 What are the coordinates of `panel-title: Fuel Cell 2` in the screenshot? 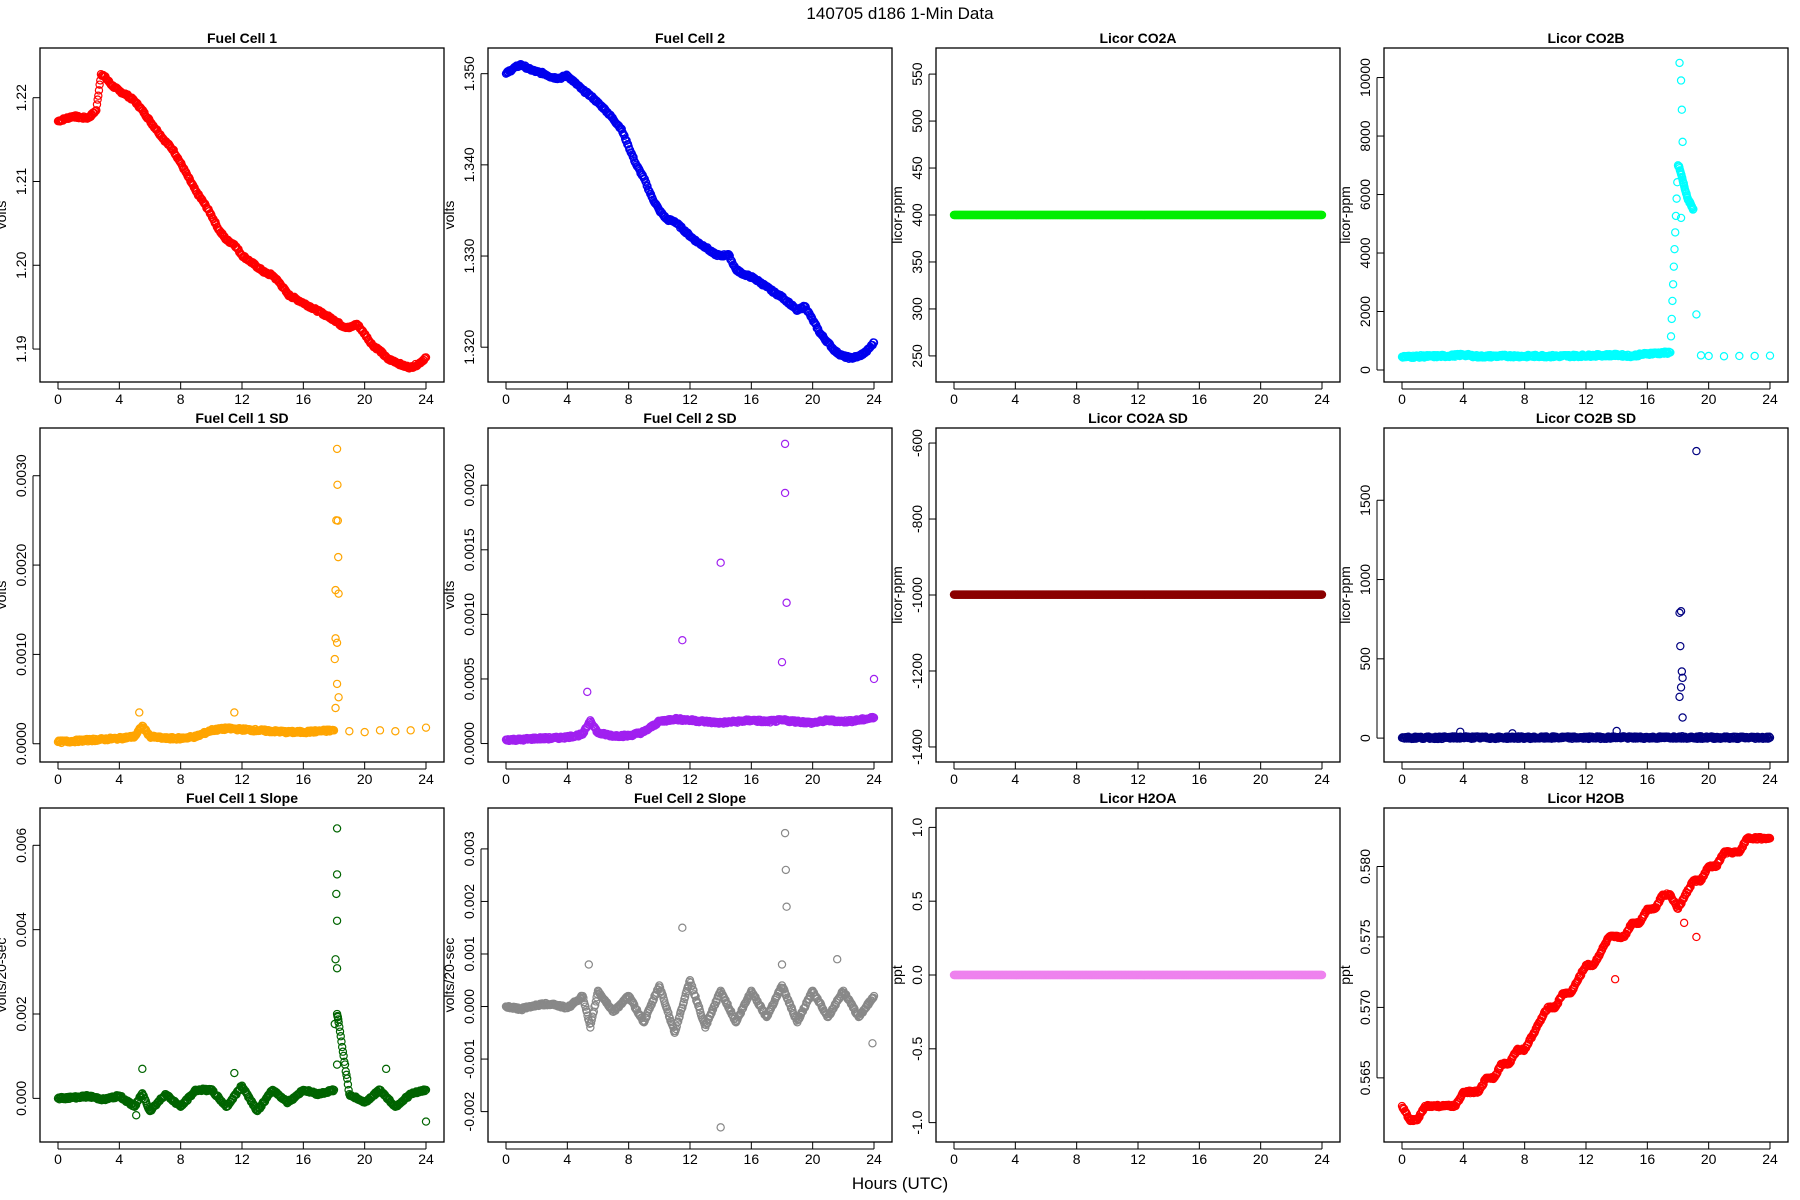 It's located at (690, 38).